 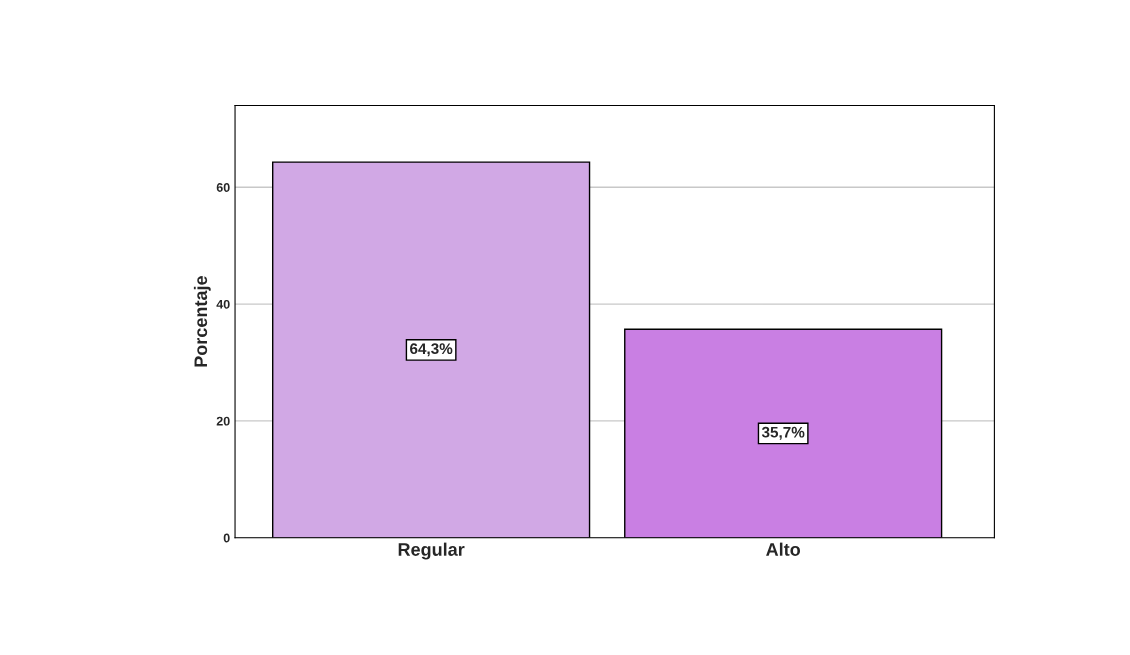 I want to click on y-tick-label: 40, so click(x=223, y=304).